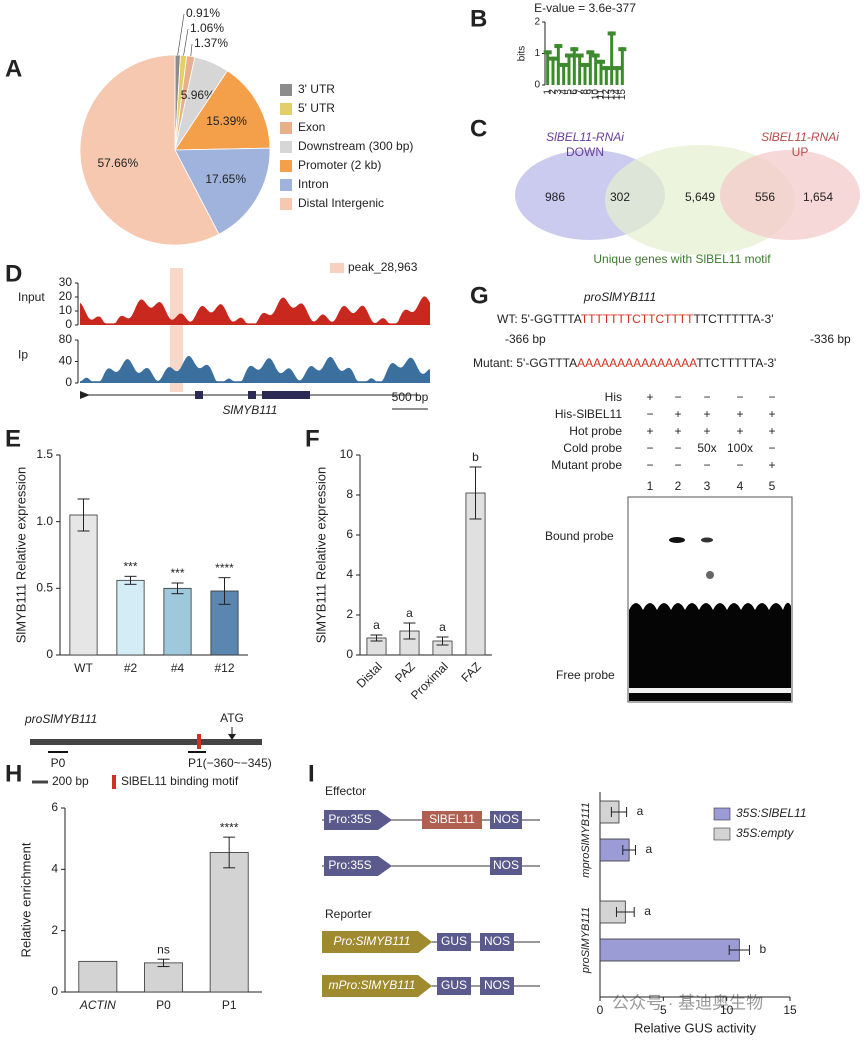 The height and width of the screenshot is (1042, 867). What do you see at coordinates (454, 941) in the screenshot?
I see `construct-label: GUS` at bounding box center [454, 941].